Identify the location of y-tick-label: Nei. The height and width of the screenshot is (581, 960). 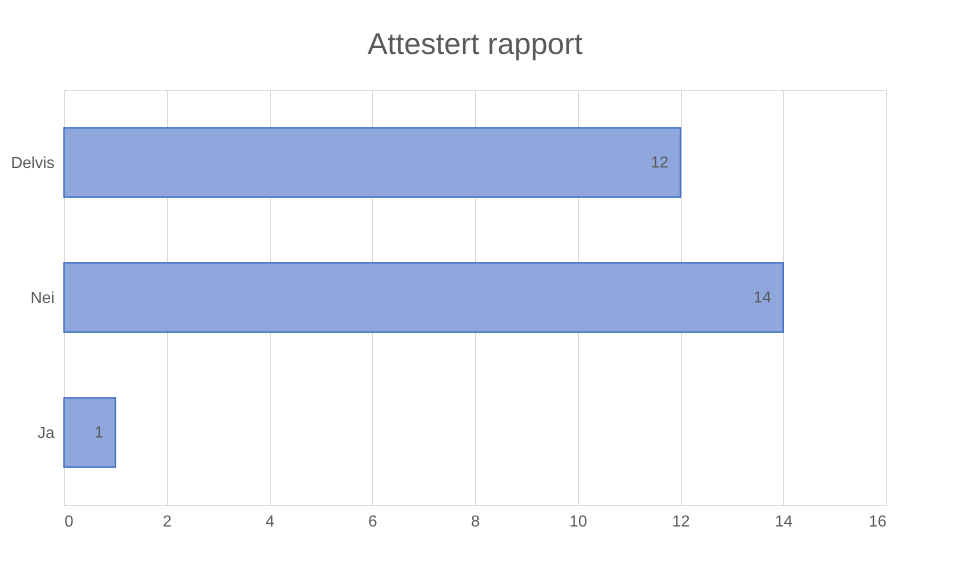
(42, 298).